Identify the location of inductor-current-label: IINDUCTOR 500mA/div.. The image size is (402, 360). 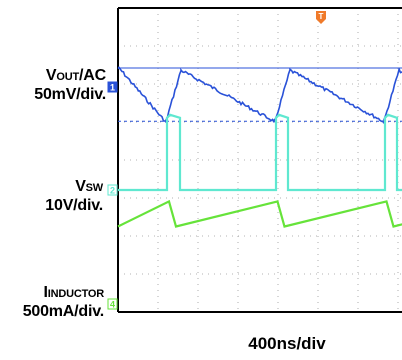
(63, 302).